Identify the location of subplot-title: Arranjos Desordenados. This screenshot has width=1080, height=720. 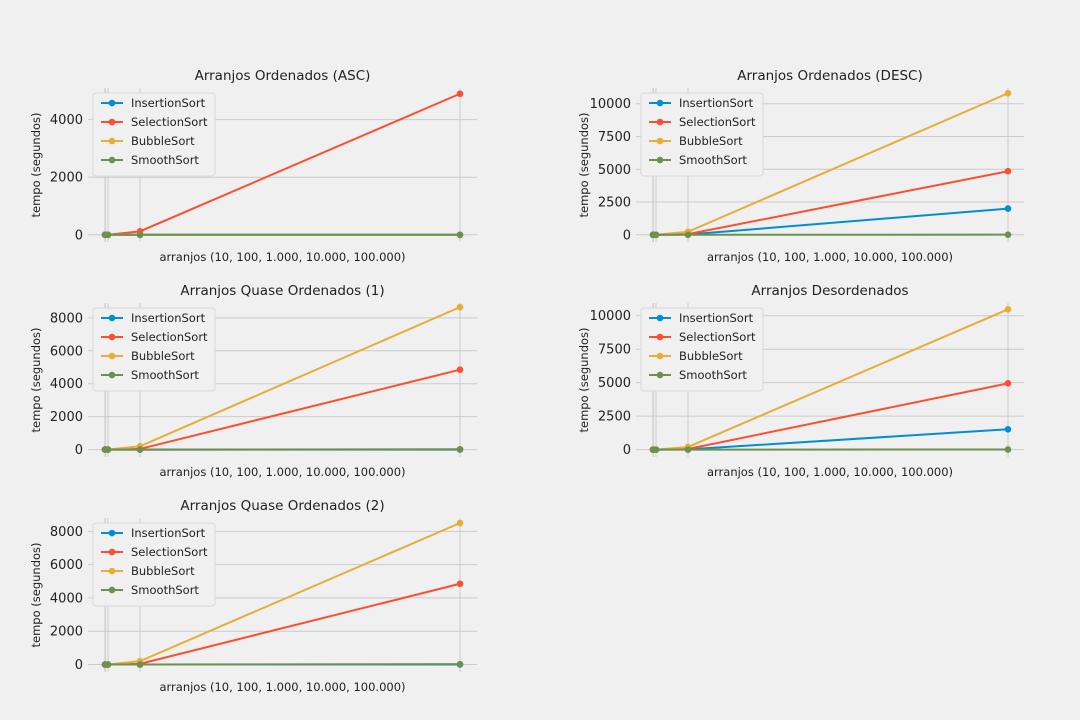
(829, 291).